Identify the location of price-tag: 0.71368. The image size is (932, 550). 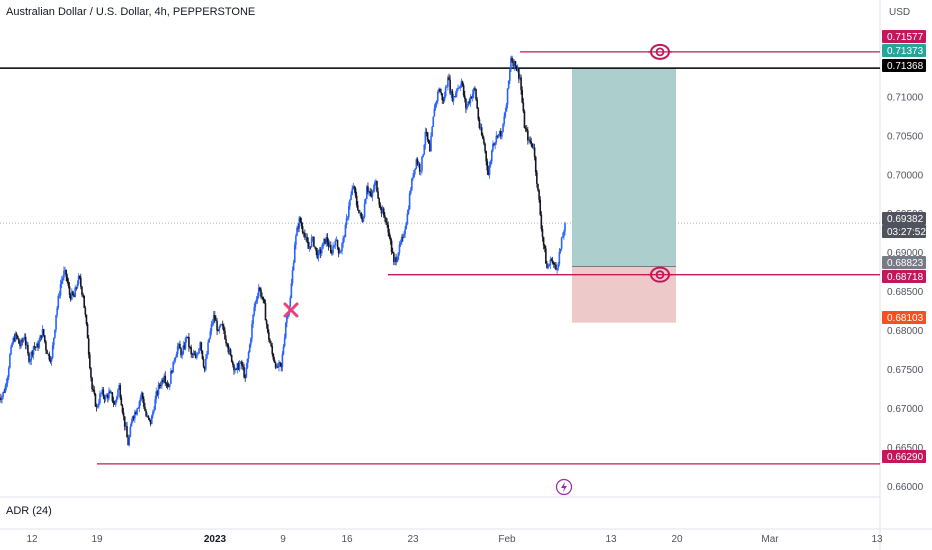
(904, 65).